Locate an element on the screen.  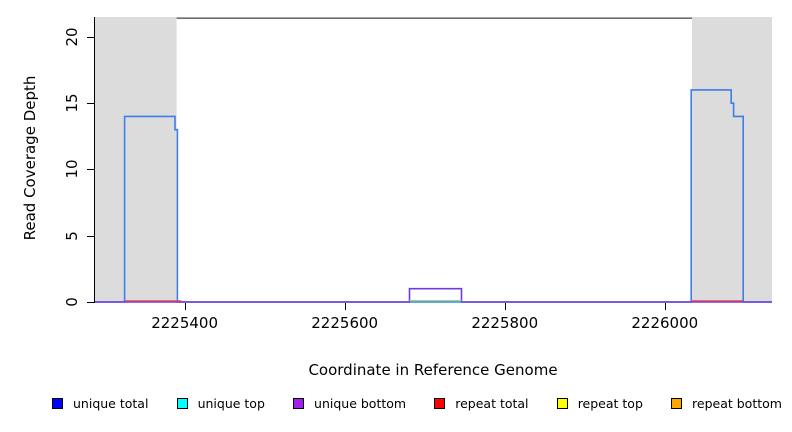
y-axis-tick-label: 0 is located at coordinates (72, 302).